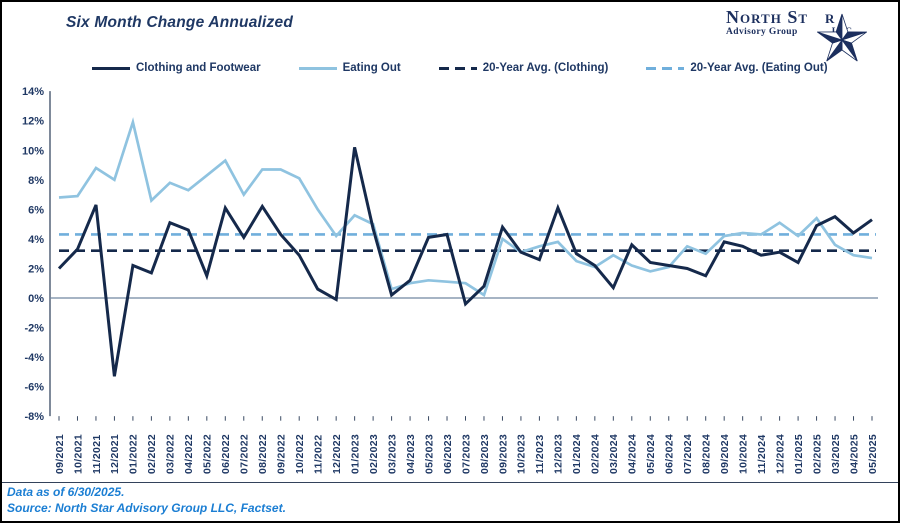 The image size is (900, 523). Describe the element at coordinates (36, 269) in the screenshot. I see `y-tick-label: 2%` at that location.